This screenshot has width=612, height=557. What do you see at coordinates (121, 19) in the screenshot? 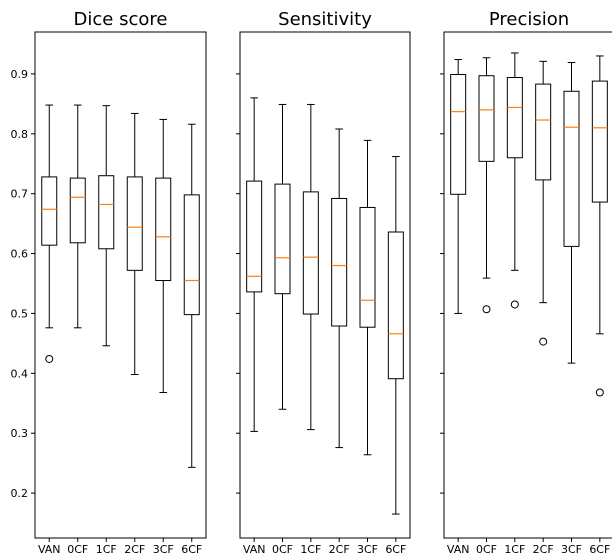
I see `chart-title: Dice score` at bounding box center [121, 19].